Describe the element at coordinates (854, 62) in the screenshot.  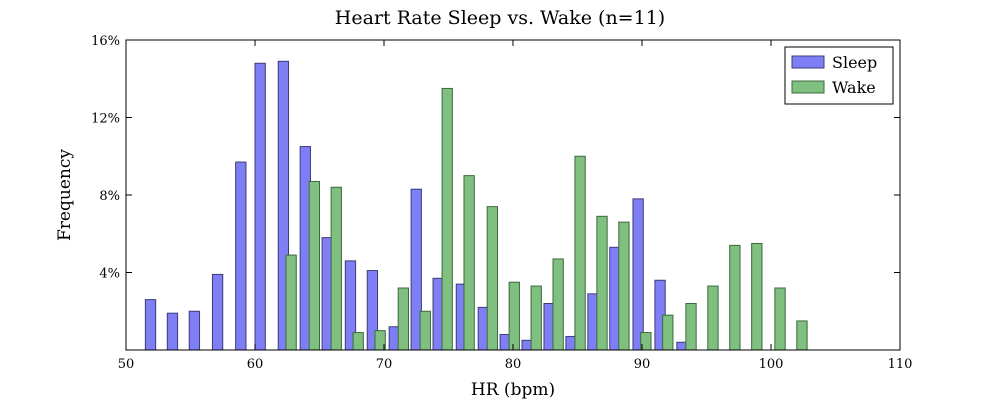
I see `legend-label-sleep: Sleep` at that location.